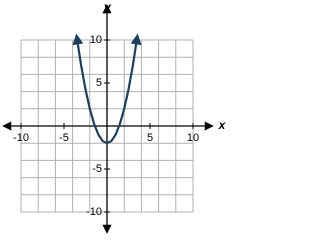 This screenshot has width=320, height=240. Describe the element at coordinates (193, 138) in the screenshot. I see `x-tick-label: 10` at that location.